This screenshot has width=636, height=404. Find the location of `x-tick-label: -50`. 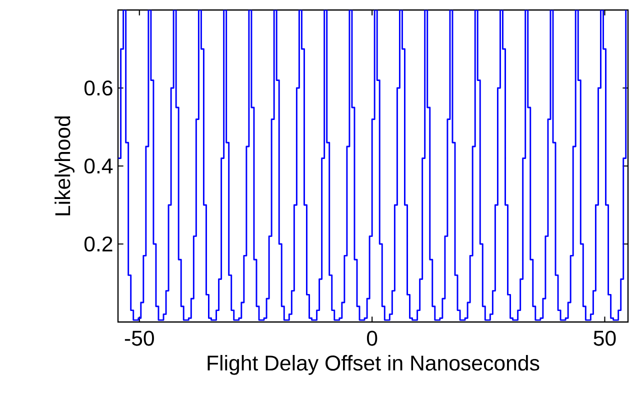

x-tick-label: -50 is located at coordinates (139, 338).